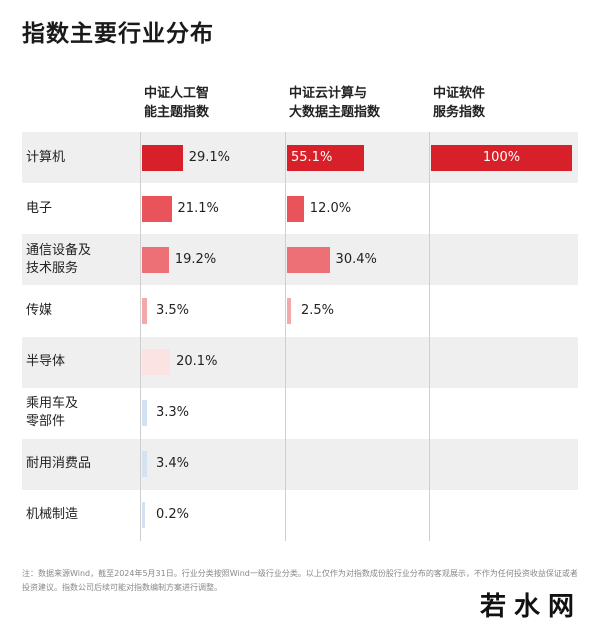 The height and width of the screenshot is (625, 600). I want to click on data-label: 29.1%, so click(209, 157).